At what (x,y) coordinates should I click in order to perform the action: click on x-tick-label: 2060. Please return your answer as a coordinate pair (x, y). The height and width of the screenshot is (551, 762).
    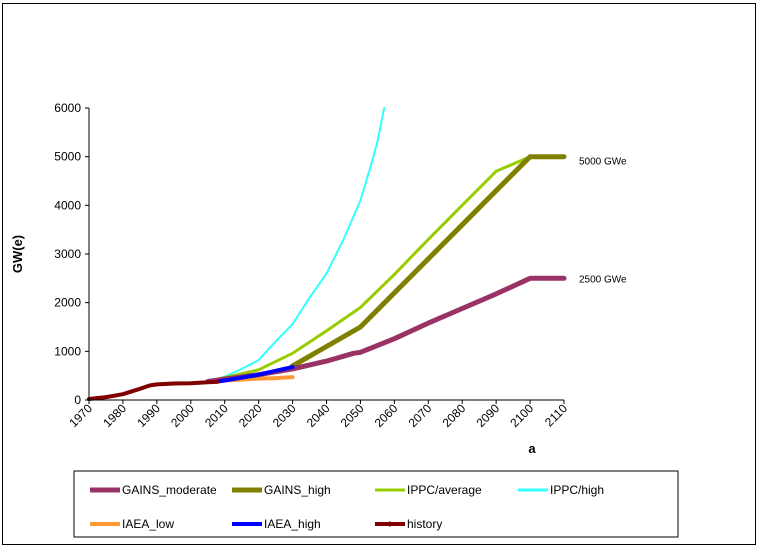
    Looking at the image, I should click on (386, 415).